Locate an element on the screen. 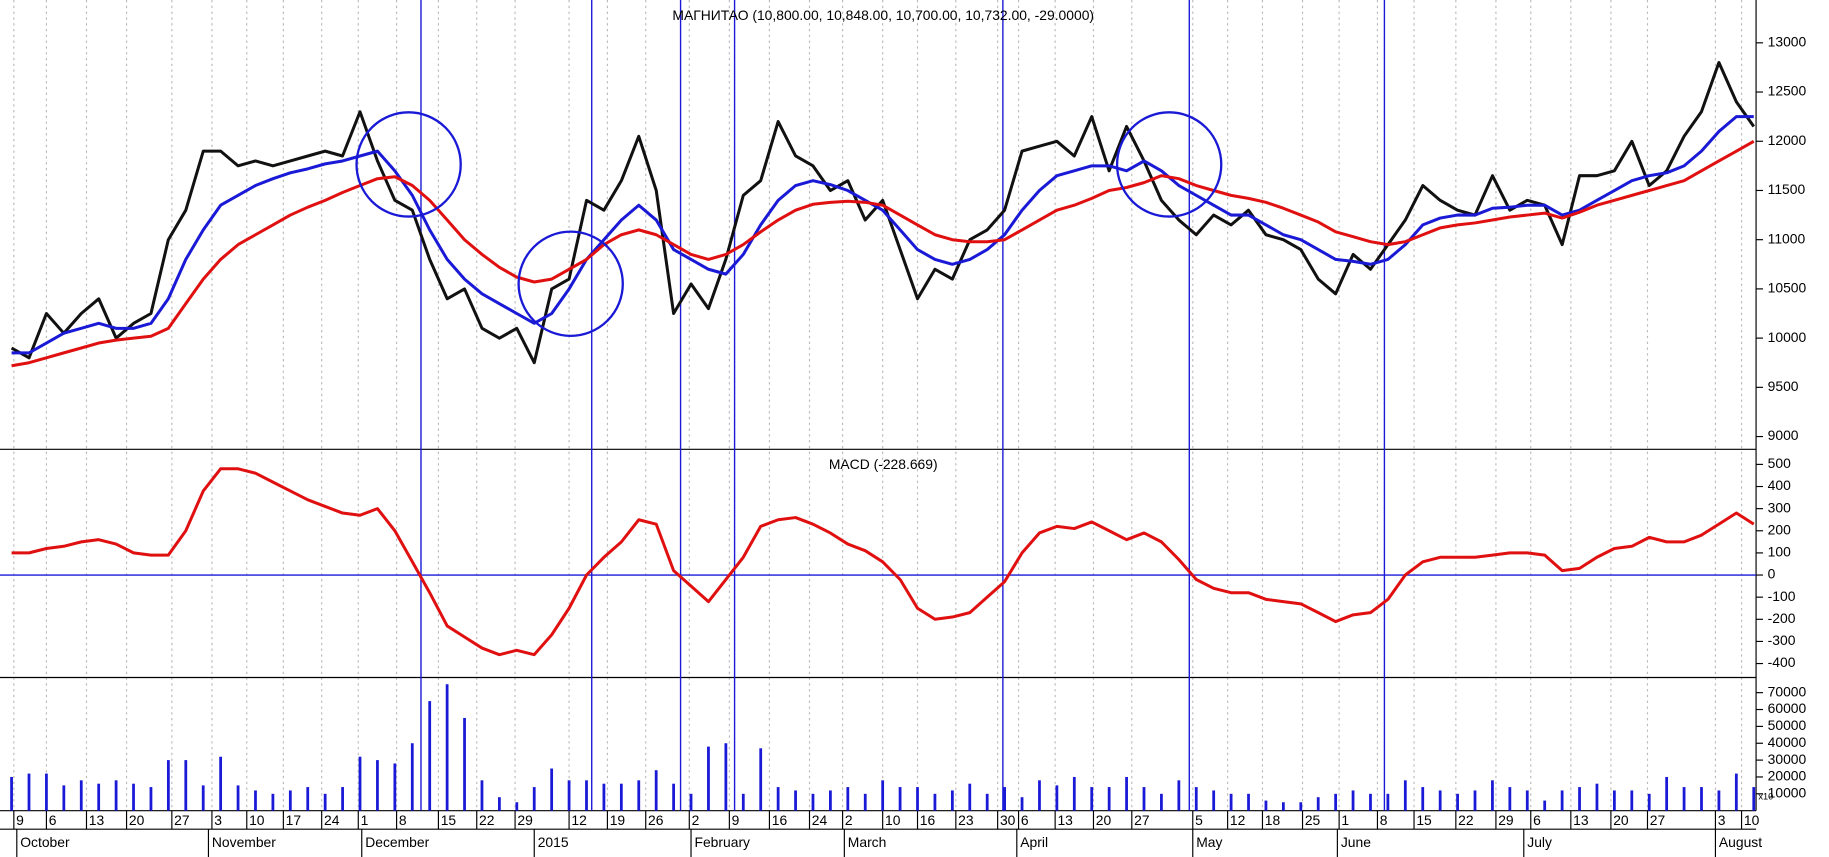 The image size is (1829, 857). y-tick-label: 11000 is located at coordinates (1787, 238).